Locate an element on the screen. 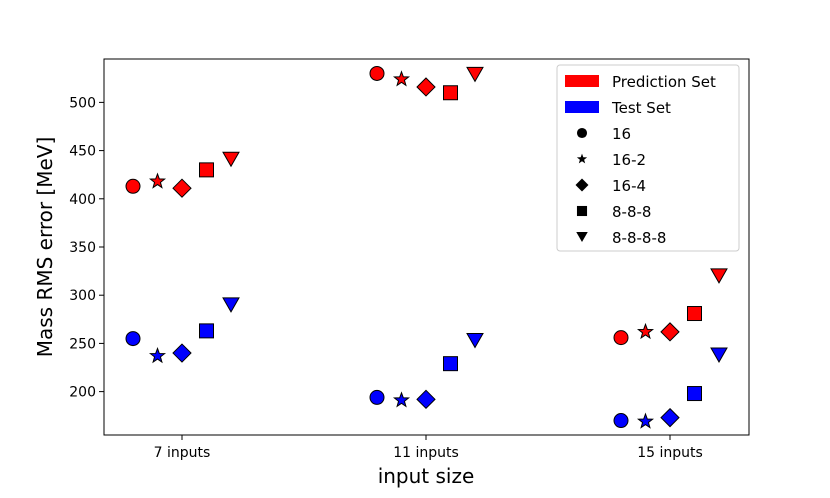 This screenshot has height=498, width=830. y-tick-label: 200 is located at coordinates (82, 393).